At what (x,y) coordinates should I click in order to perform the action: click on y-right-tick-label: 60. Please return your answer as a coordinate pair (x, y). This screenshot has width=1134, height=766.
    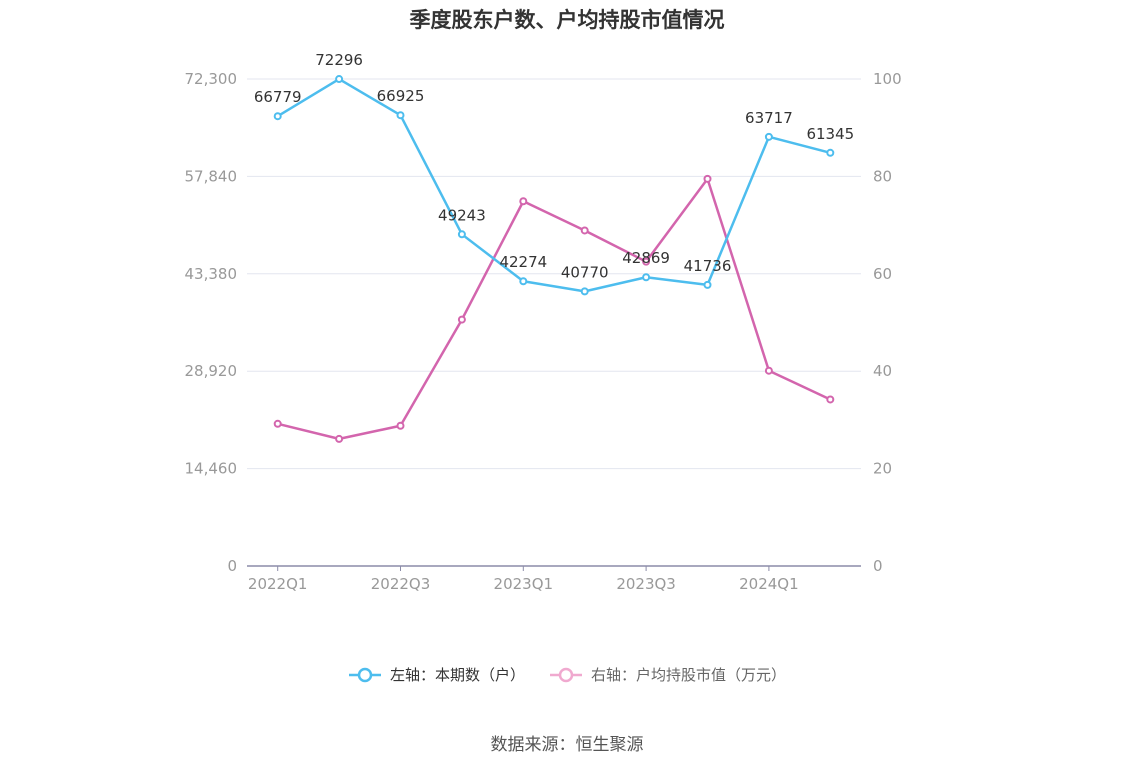
    Looking at the image, I should click on (882, 274).